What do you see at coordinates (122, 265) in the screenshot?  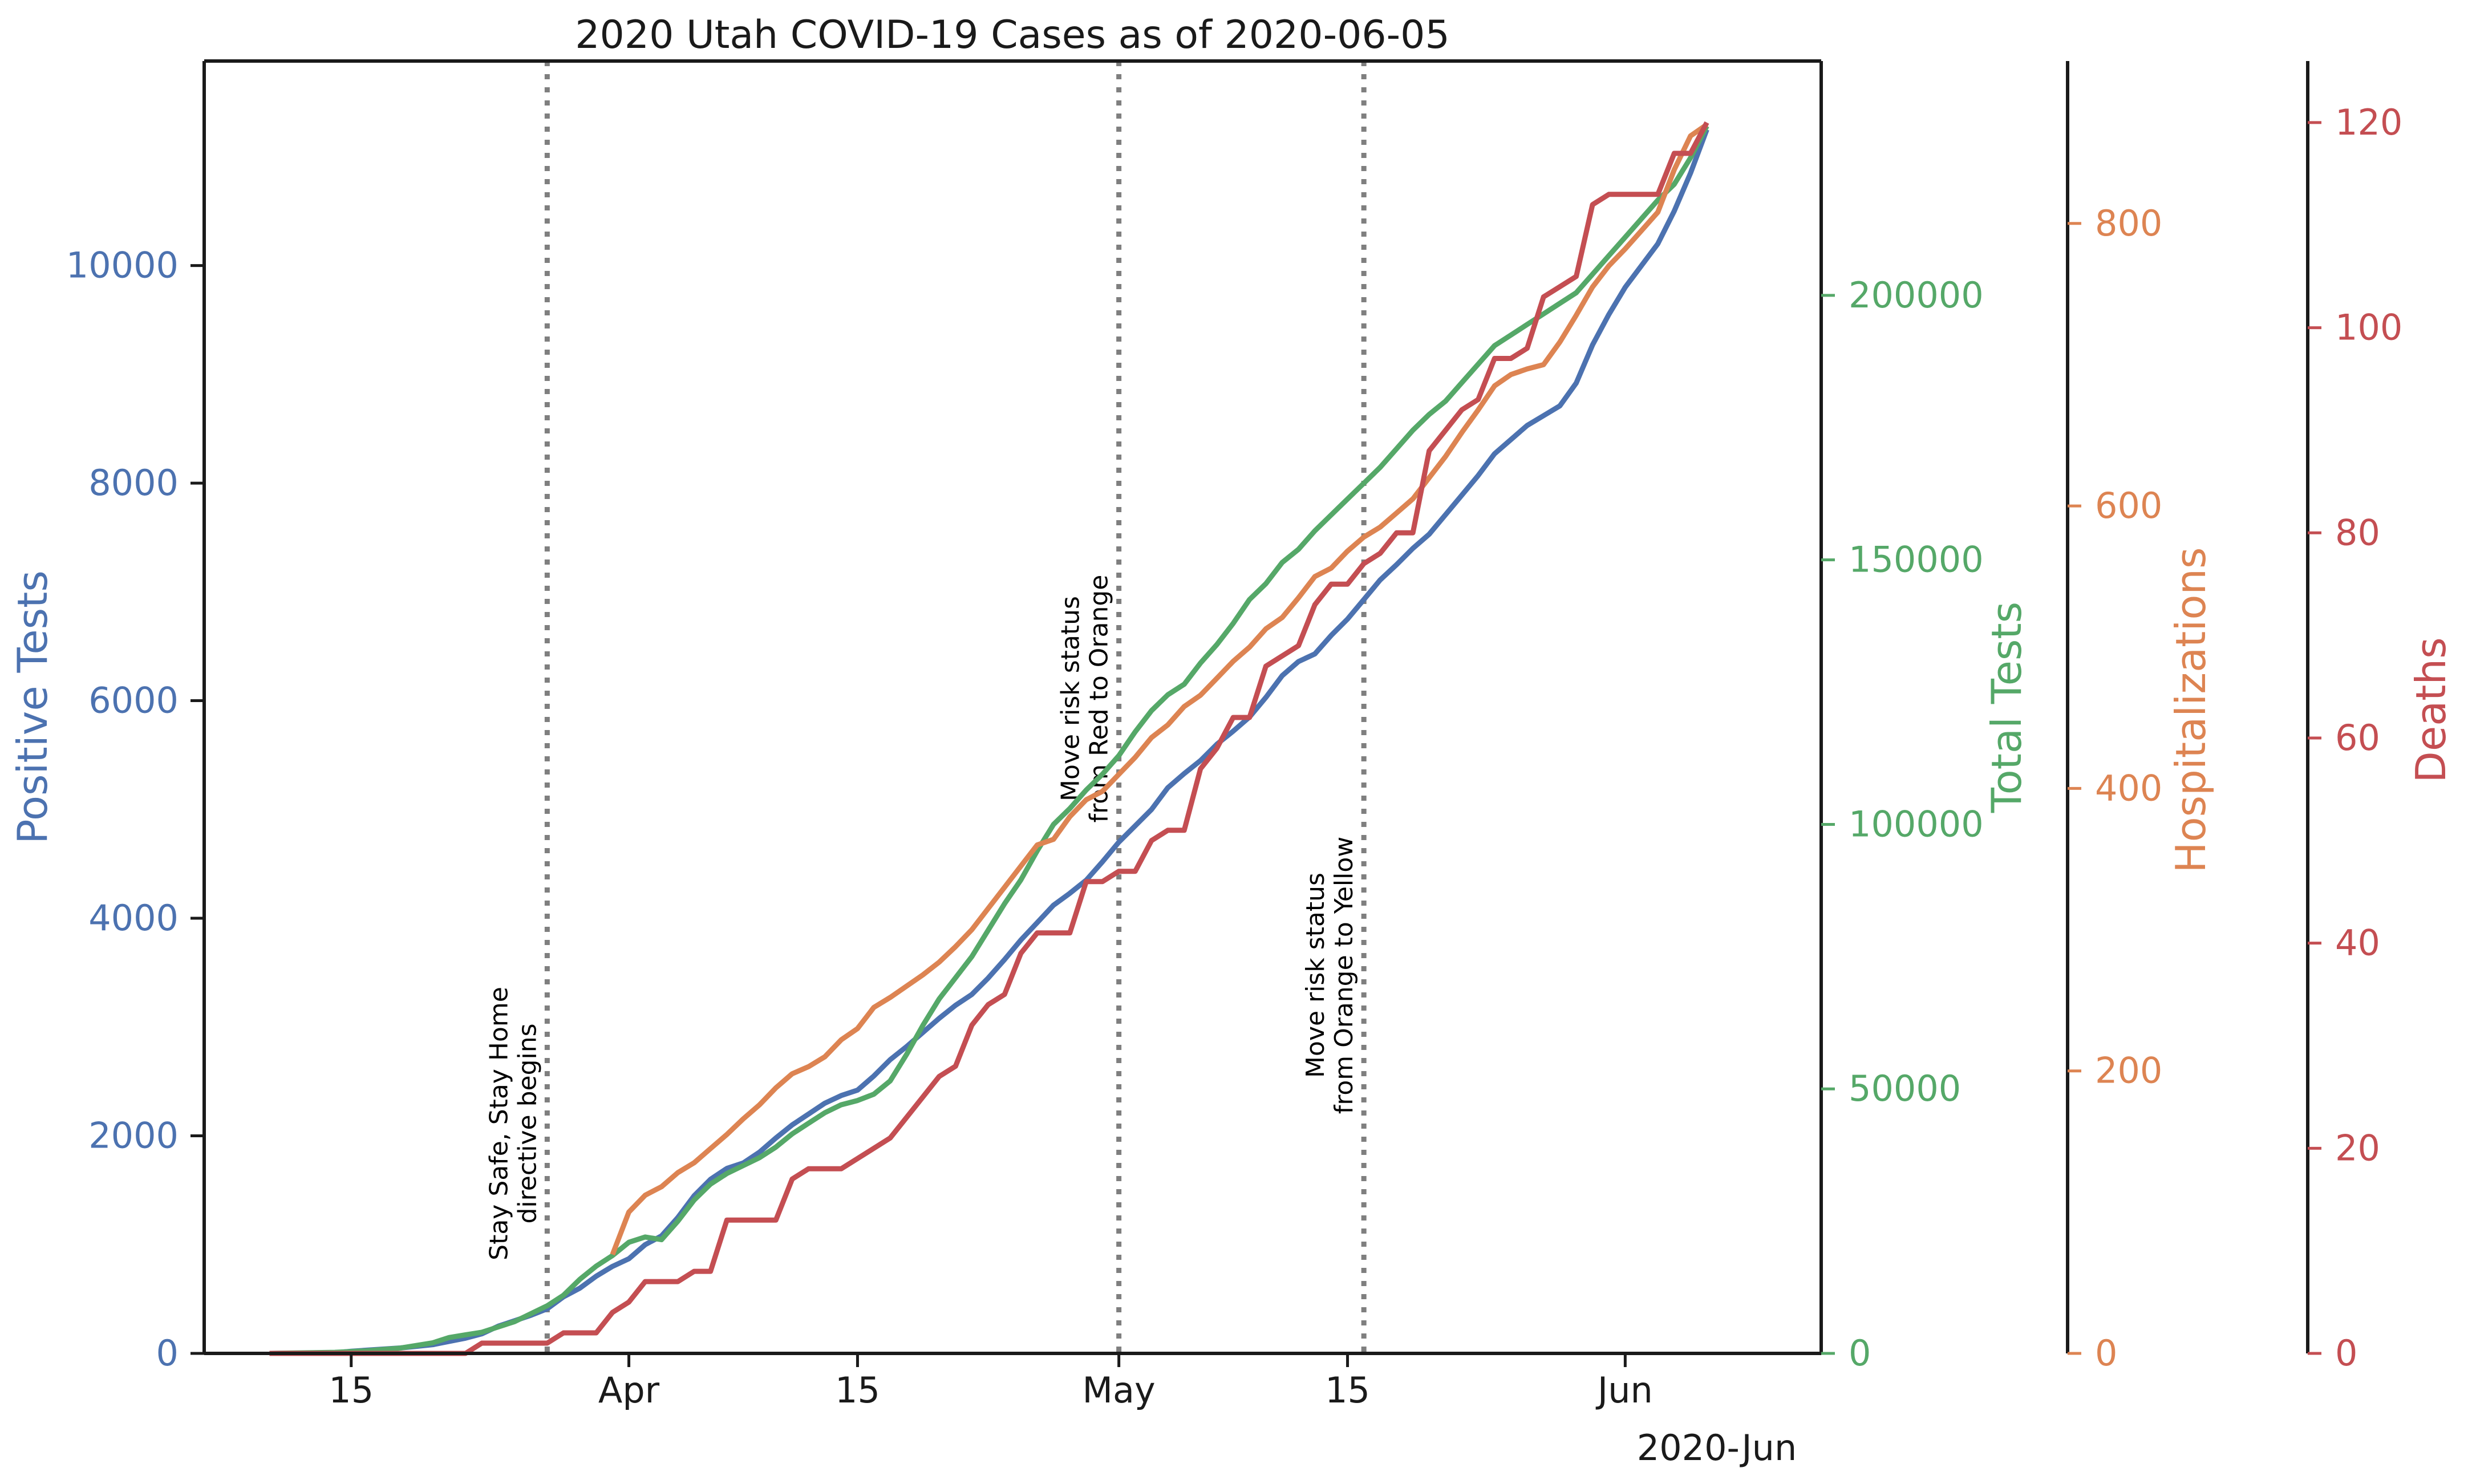 I see `y-tick-label-positive: 10000` at bounding box center [122, 265].